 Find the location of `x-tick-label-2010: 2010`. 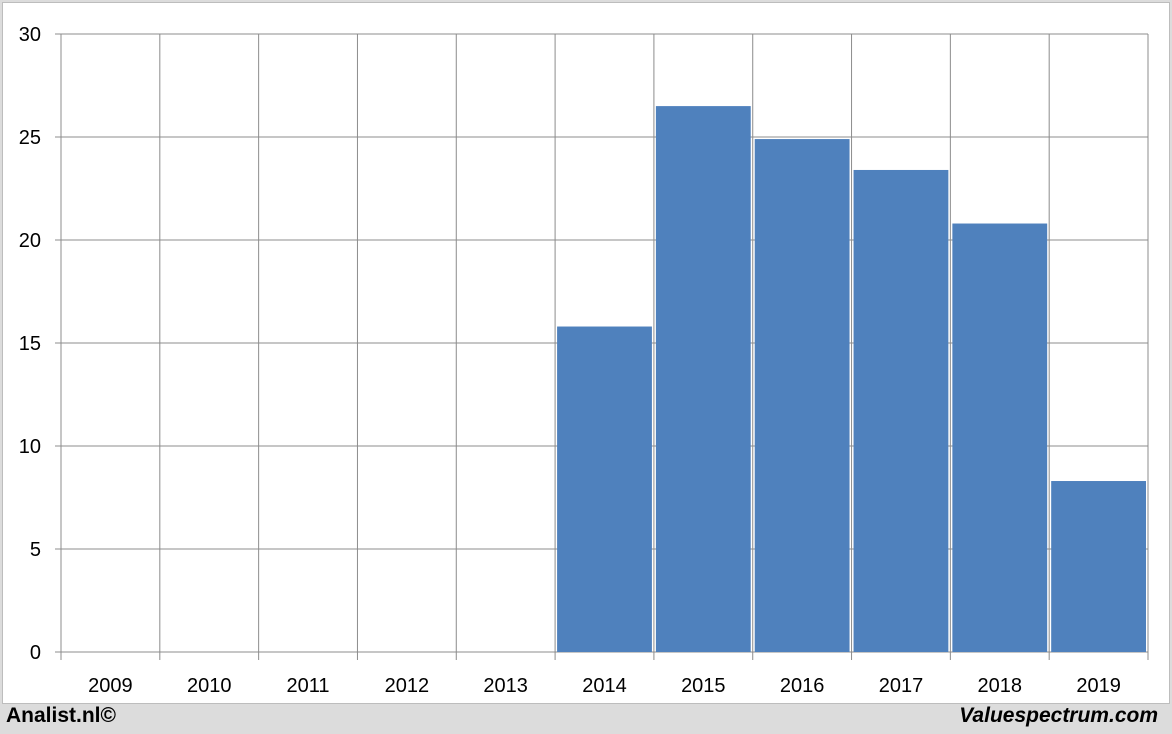

x-tick-label-2010: 2010 is located at coordinates (209, 686).